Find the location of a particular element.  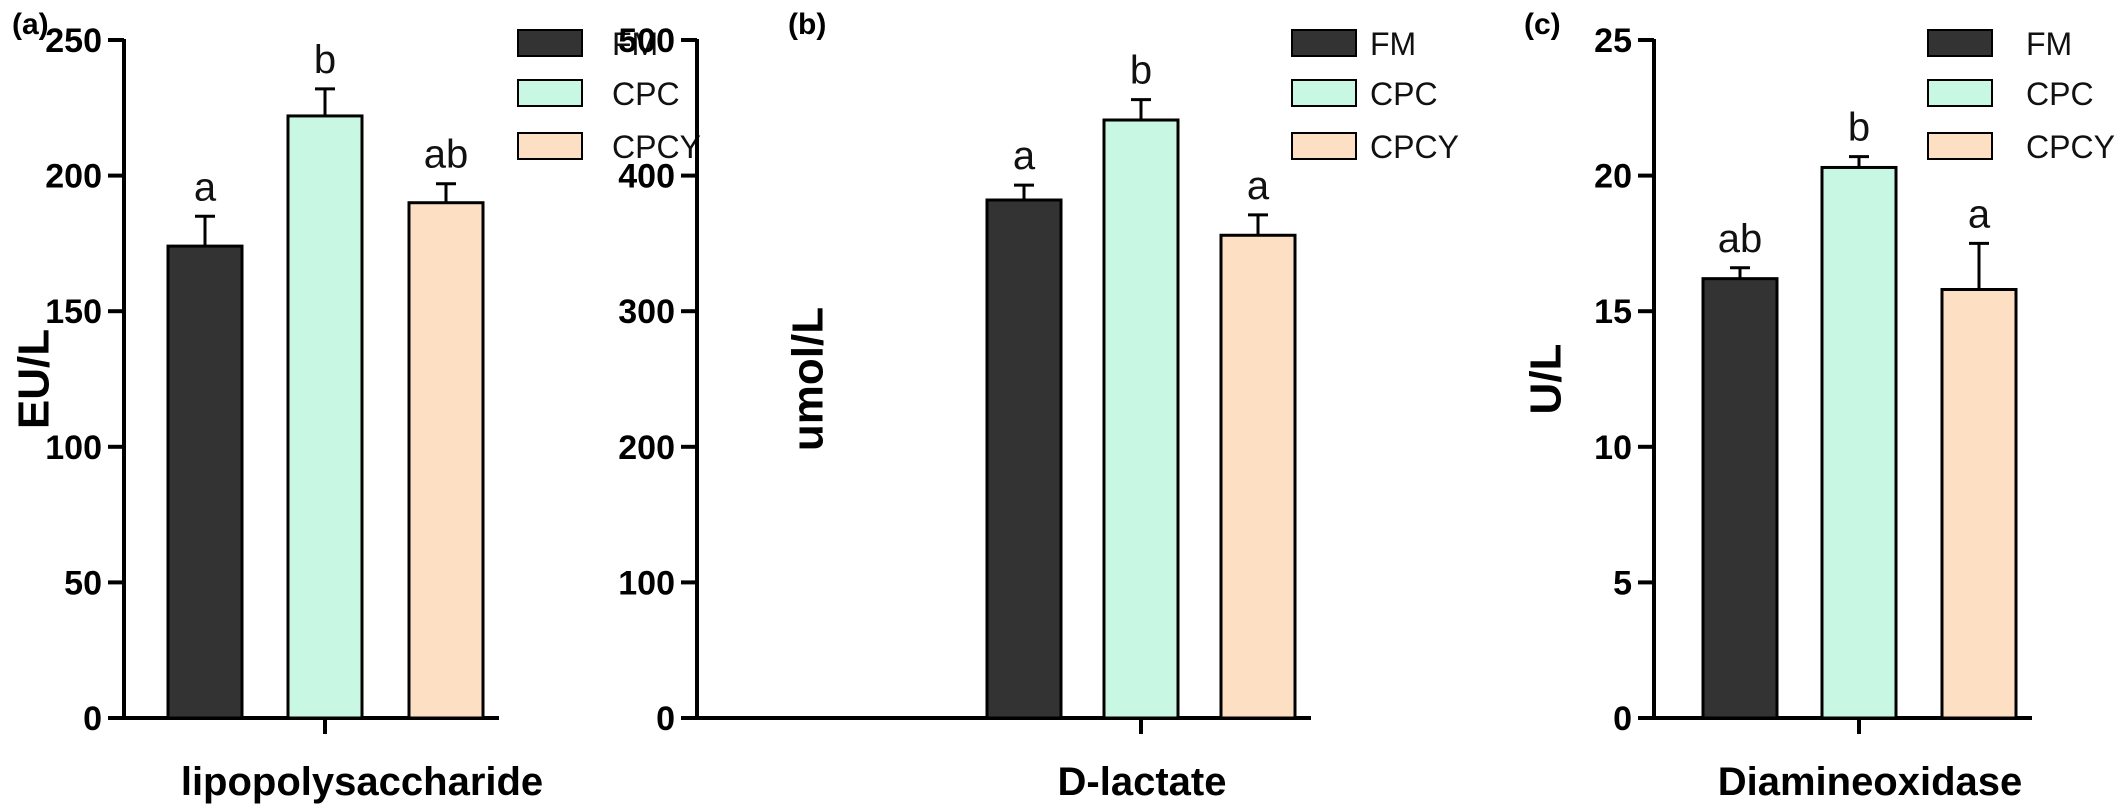

y-axis-label: umol/L is located at coordinates (808, 379).